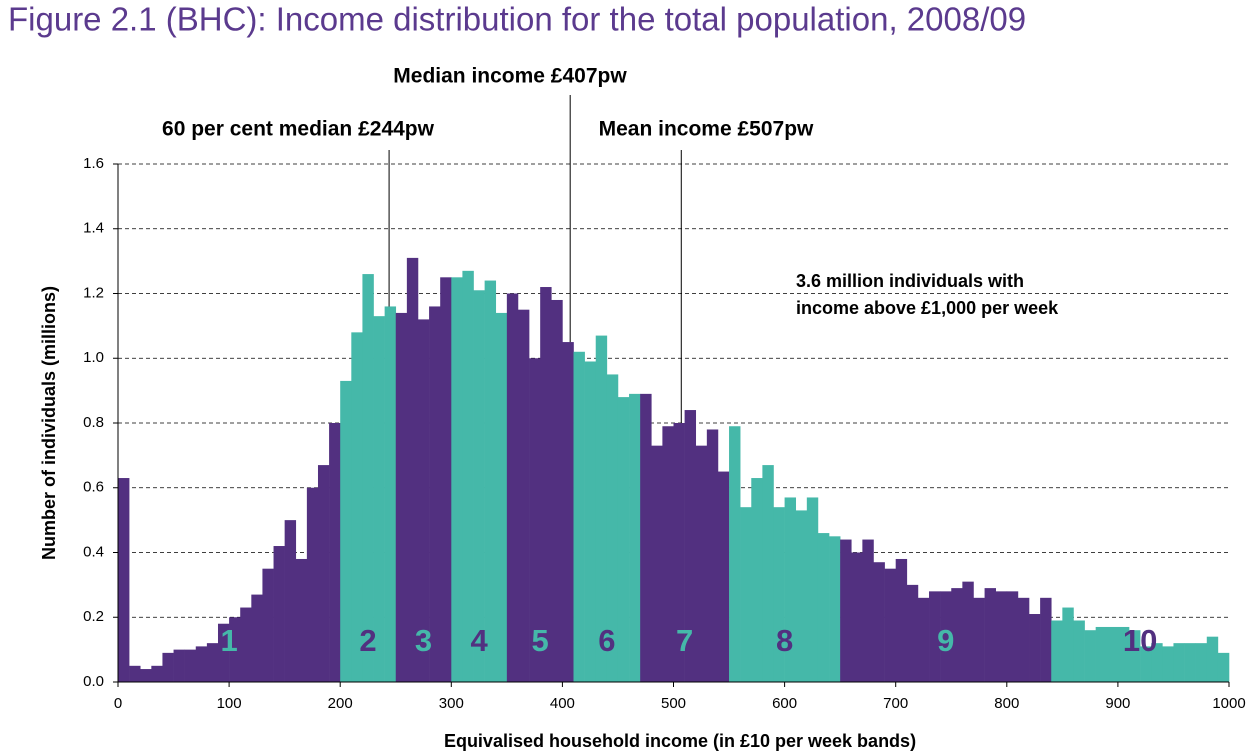 The height and width of the screenshot is (754, 1260). What do you see at coordinates (562, 703) in the screenshot?
I see `x-tick-label: 400` at bounding box center [562, 703].